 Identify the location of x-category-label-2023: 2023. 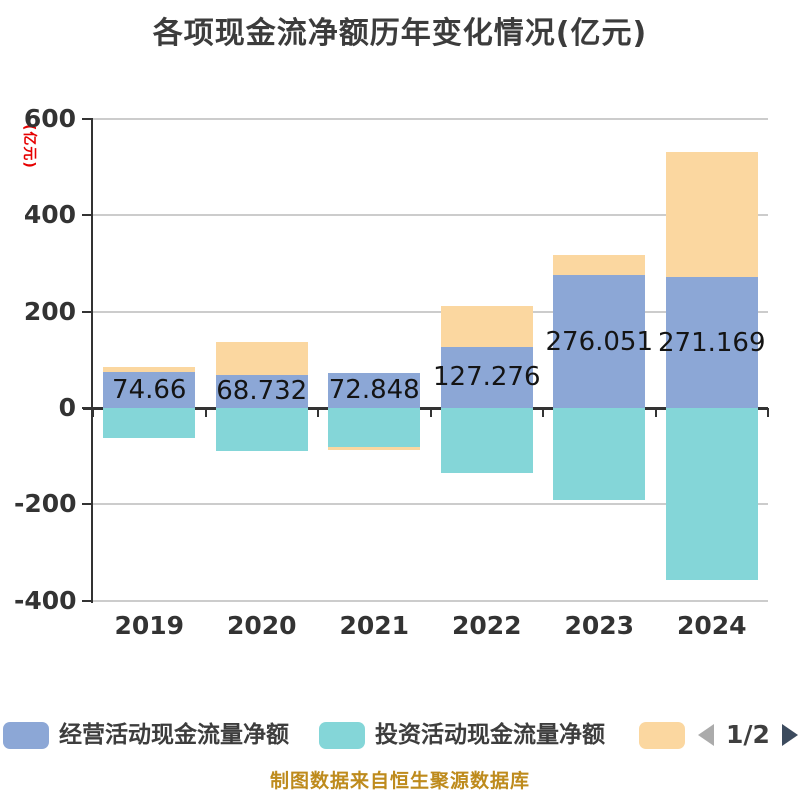
(599, 625).